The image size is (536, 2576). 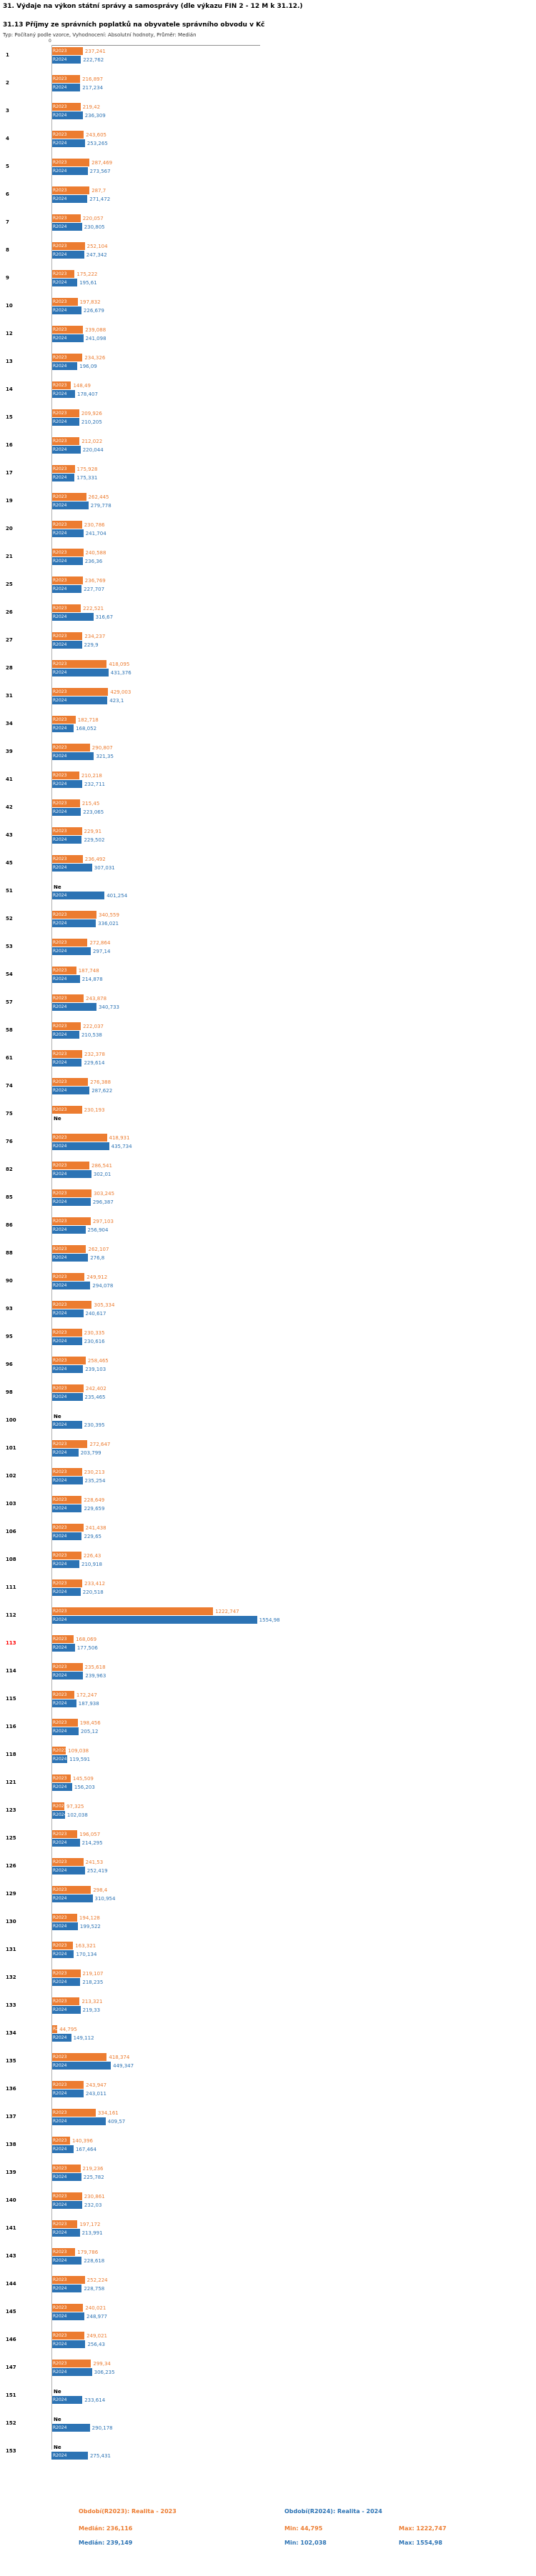 I want to click on bar-line: R2024 340,733, so click(x=293, y=1007).